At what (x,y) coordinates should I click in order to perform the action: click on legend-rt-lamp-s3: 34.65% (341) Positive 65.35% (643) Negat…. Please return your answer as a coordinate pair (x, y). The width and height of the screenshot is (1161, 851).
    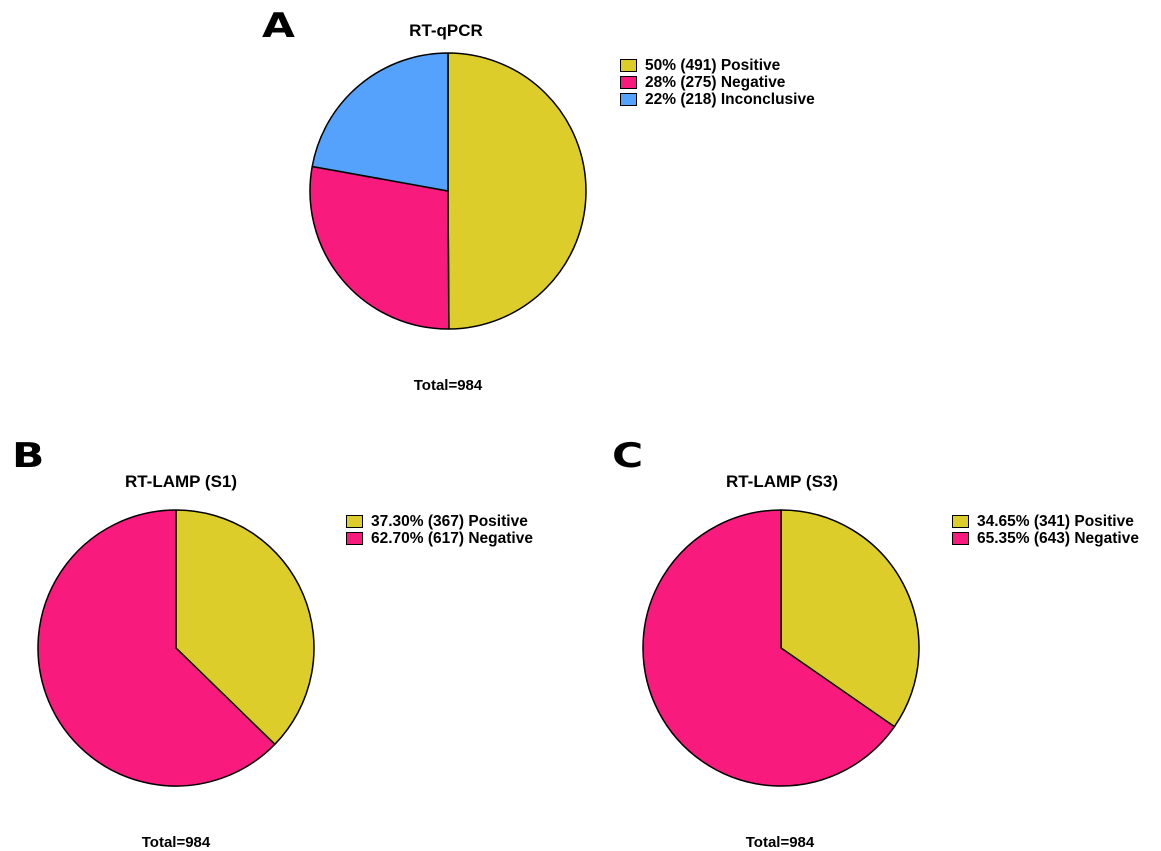
    Looking at the image, I should click on (1045, 530).